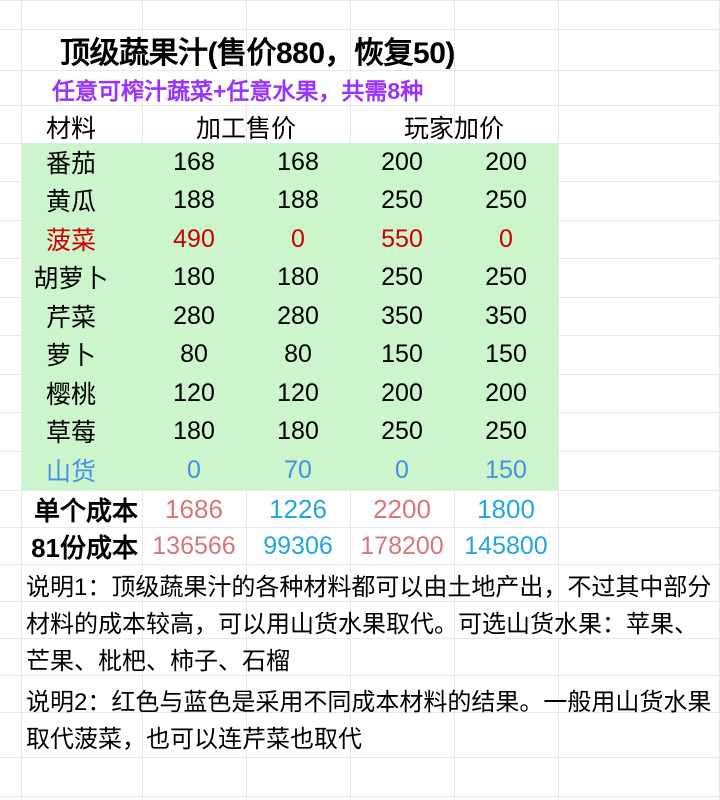 Image resolution: width=720 pixels, height=800 pixels. Describe the element at coordinates (402, 546) in the screenshot. I see `summary-value: 178200` at that location.